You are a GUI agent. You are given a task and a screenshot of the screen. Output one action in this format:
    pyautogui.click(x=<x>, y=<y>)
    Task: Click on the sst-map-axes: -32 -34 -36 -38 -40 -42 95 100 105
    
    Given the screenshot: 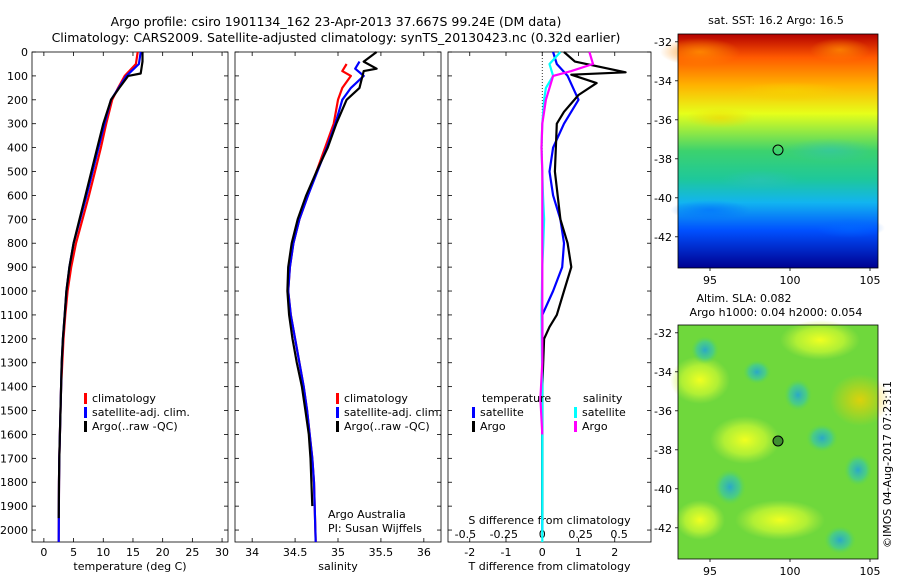 What is the action you would take?
    pyautogui.click(x=767, y=161)
    